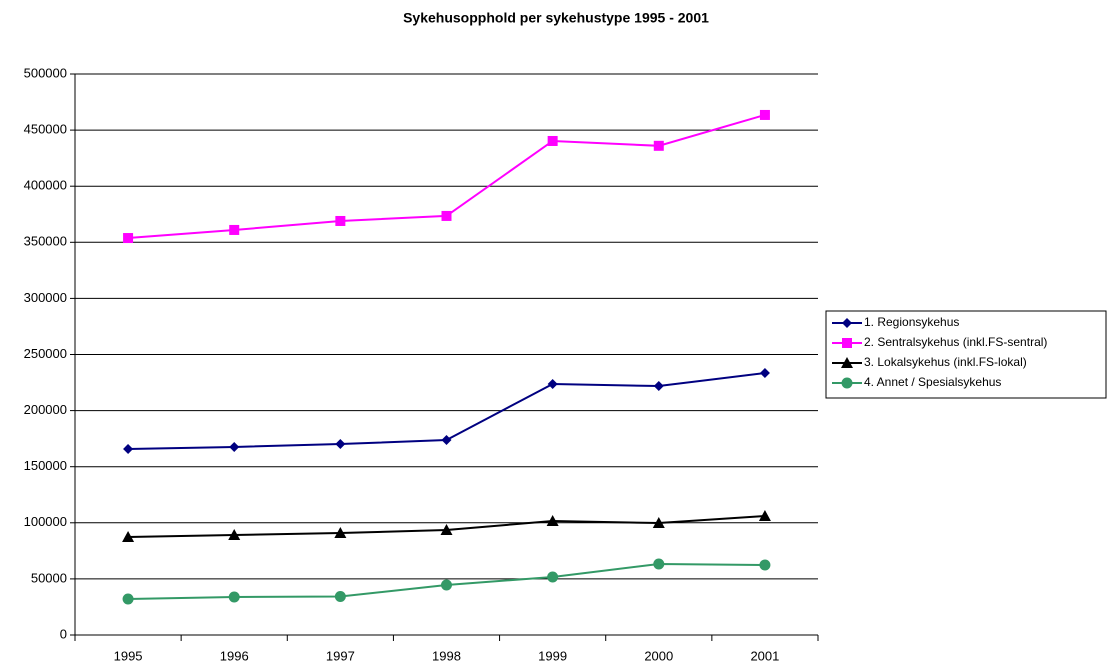  I want to click on y-tick-label: 250000, so click(45, 353).